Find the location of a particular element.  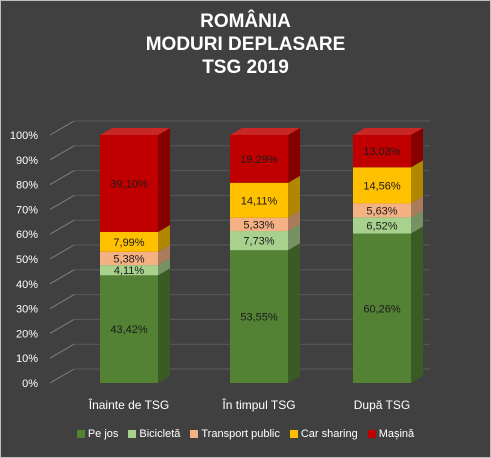

y-tick-label: 90% is located at coordinates (27, 161).